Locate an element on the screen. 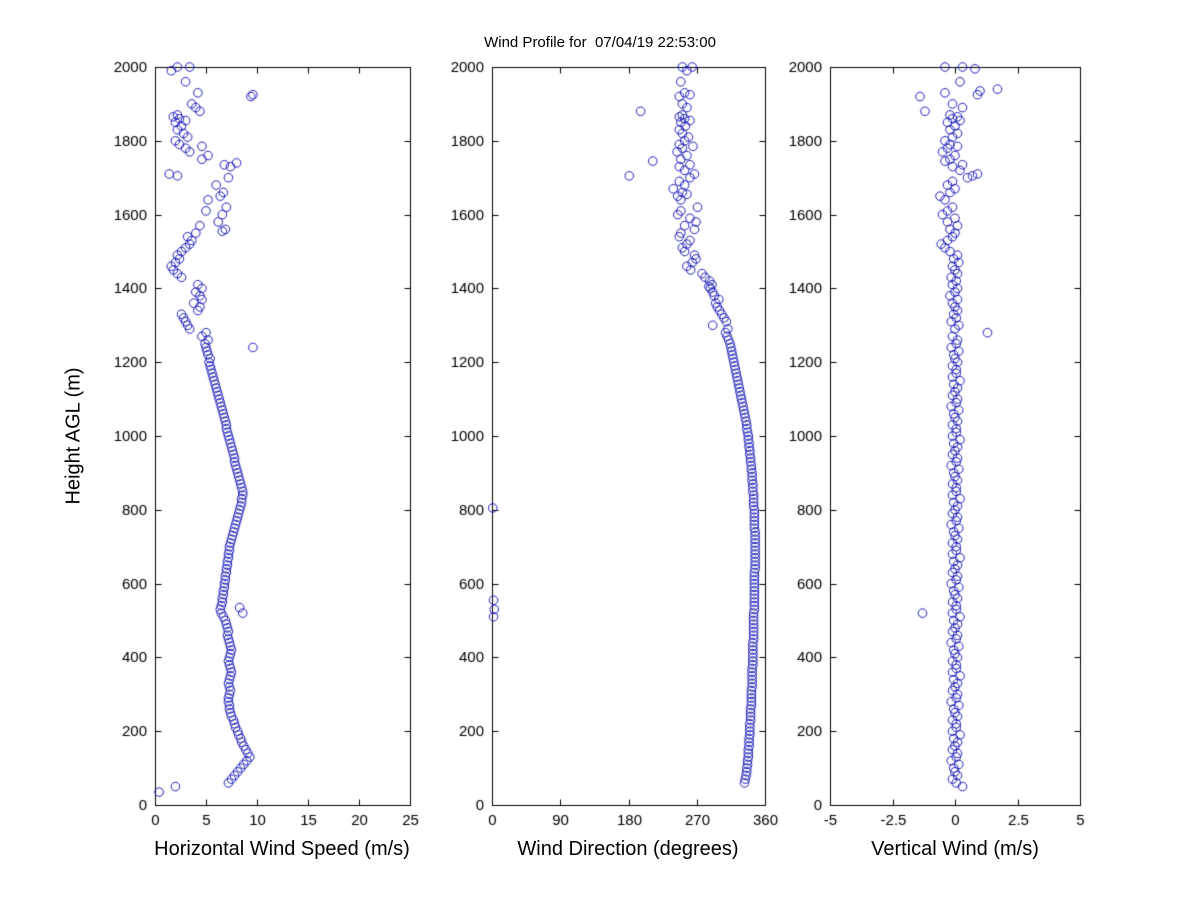  x-axis-label-vertical-wind: Vertical Wind (m/s) is located at coordinates (955, 849).